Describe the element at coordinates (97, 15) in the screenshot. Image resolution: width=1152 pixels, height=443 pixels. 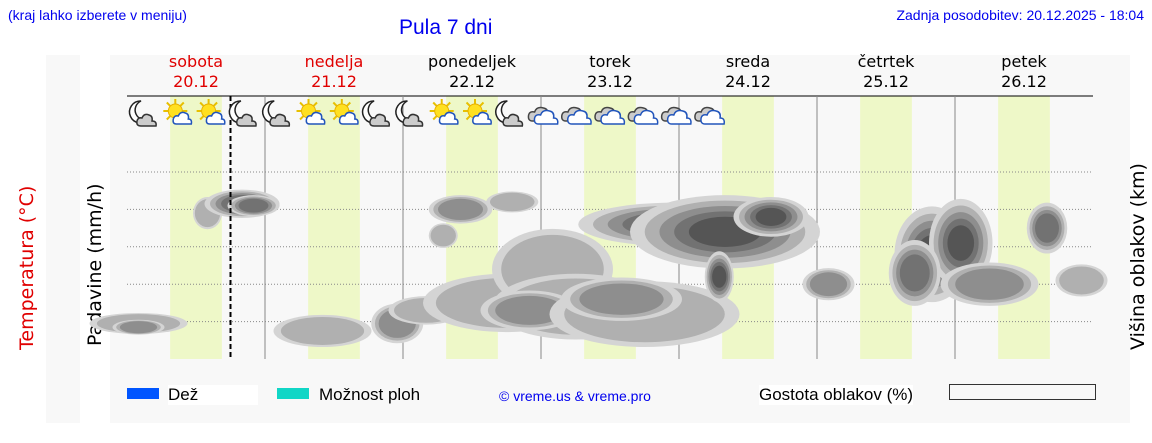
I see `location-hint: (kraj lahko izberete v meniju)` at that location.